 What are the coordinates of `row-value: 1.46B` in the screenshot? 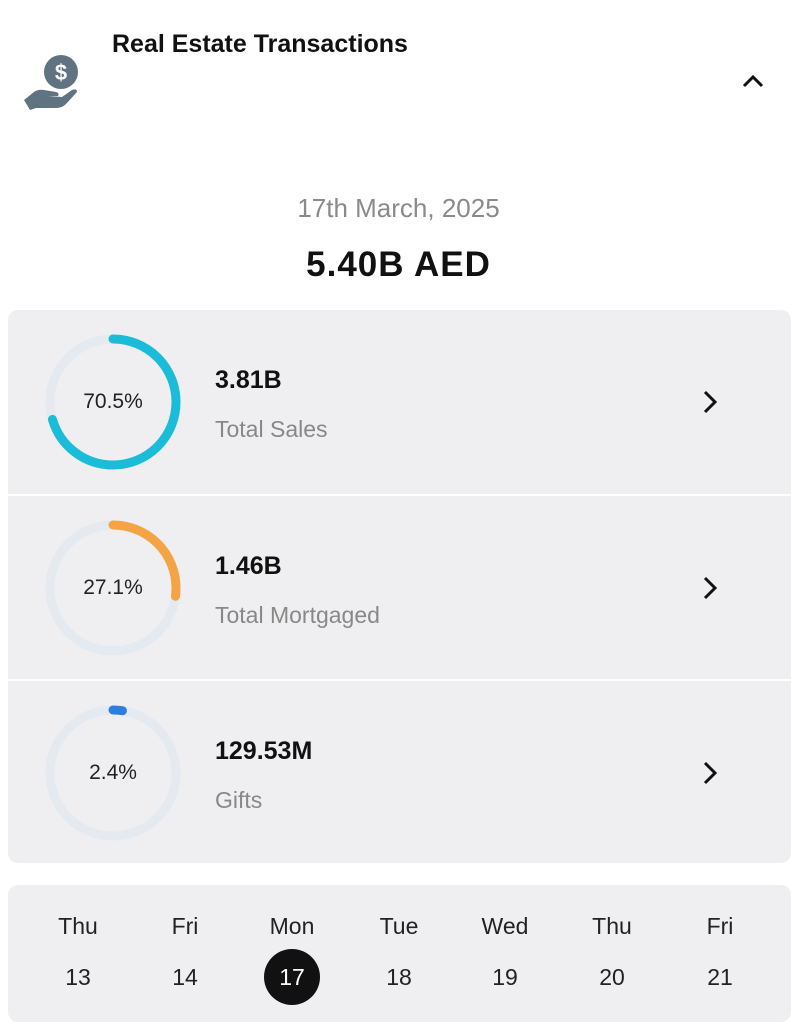 It's located at (248, 566).